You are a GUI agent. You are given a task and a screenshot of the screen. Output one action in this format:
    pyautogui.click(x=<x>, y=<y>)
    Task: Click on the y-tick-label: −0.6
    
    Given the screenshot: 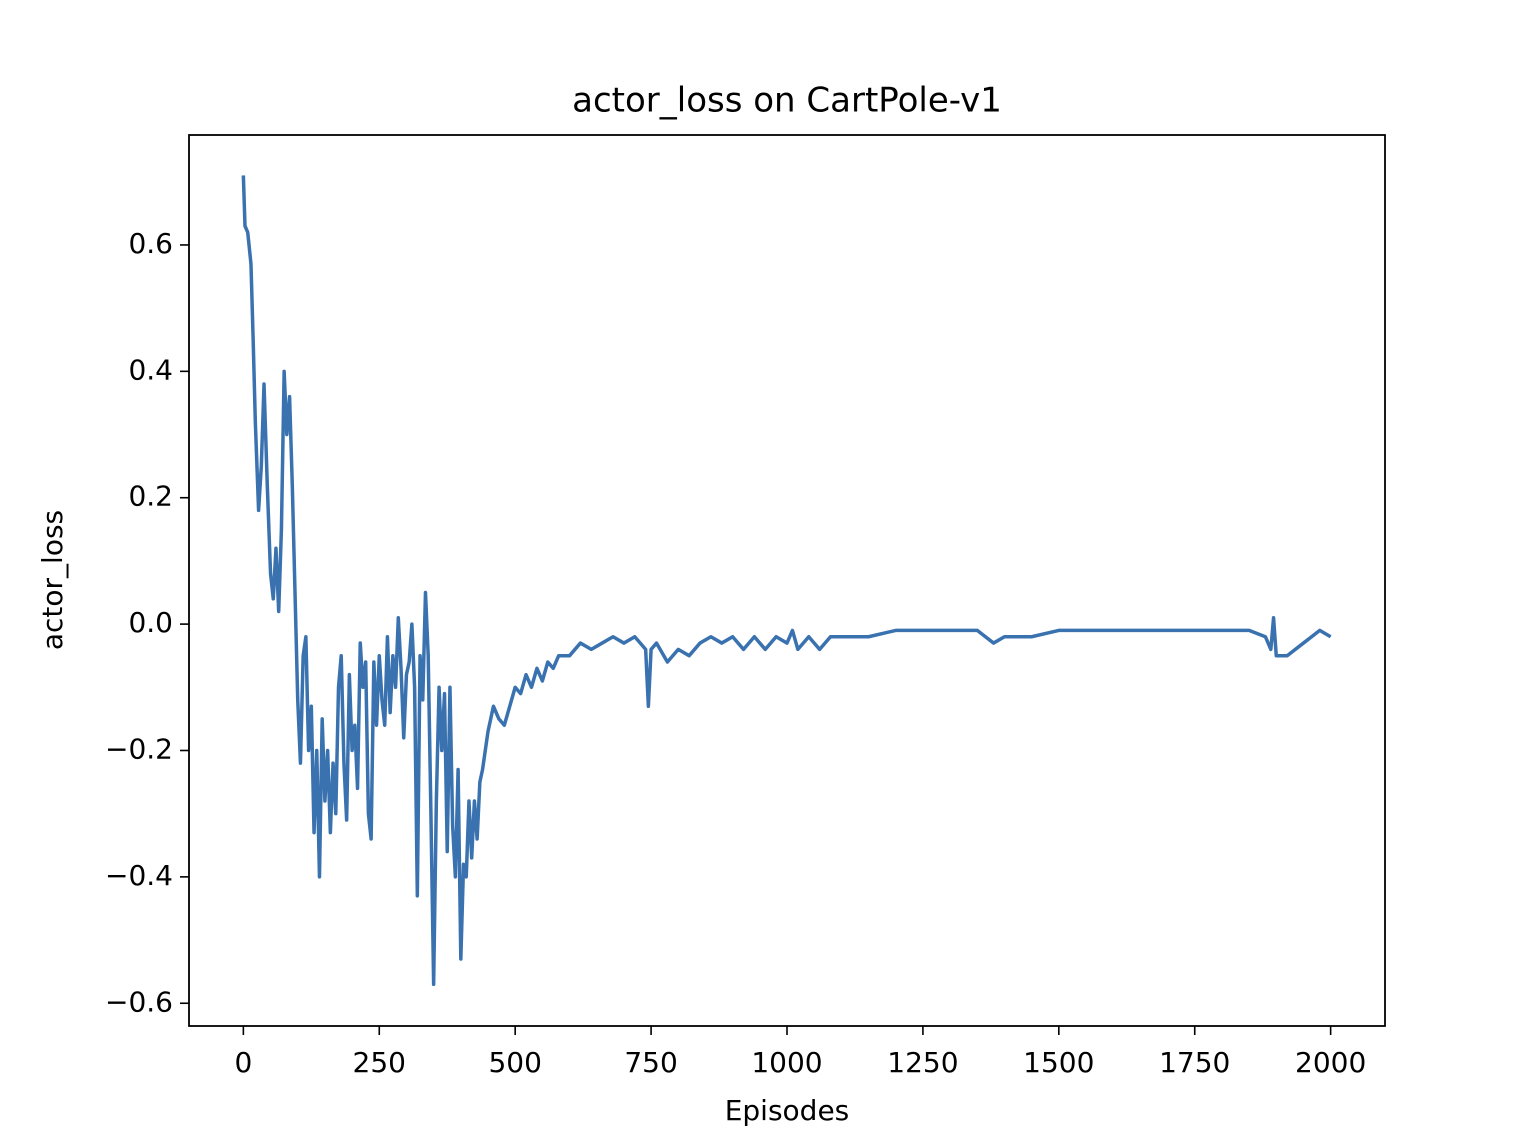 What is the action you would take?
    pyautogui.click(x=139, y=1001)
    